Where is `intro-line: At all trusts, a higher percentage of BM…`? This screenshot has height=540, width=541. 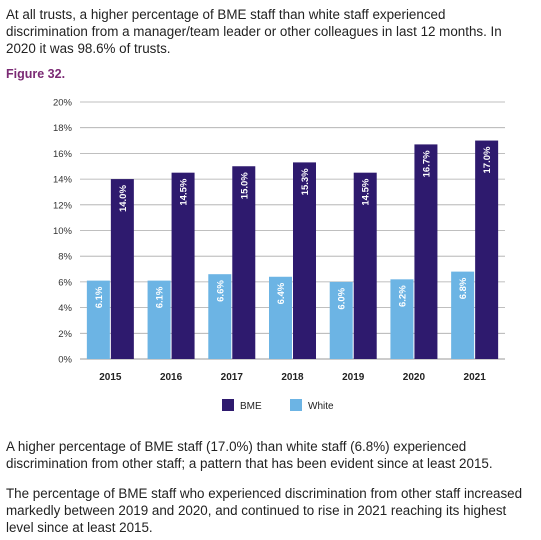 intro-line: At all trusts, a higher percentage of BM… is located at coordinates (225, 14).